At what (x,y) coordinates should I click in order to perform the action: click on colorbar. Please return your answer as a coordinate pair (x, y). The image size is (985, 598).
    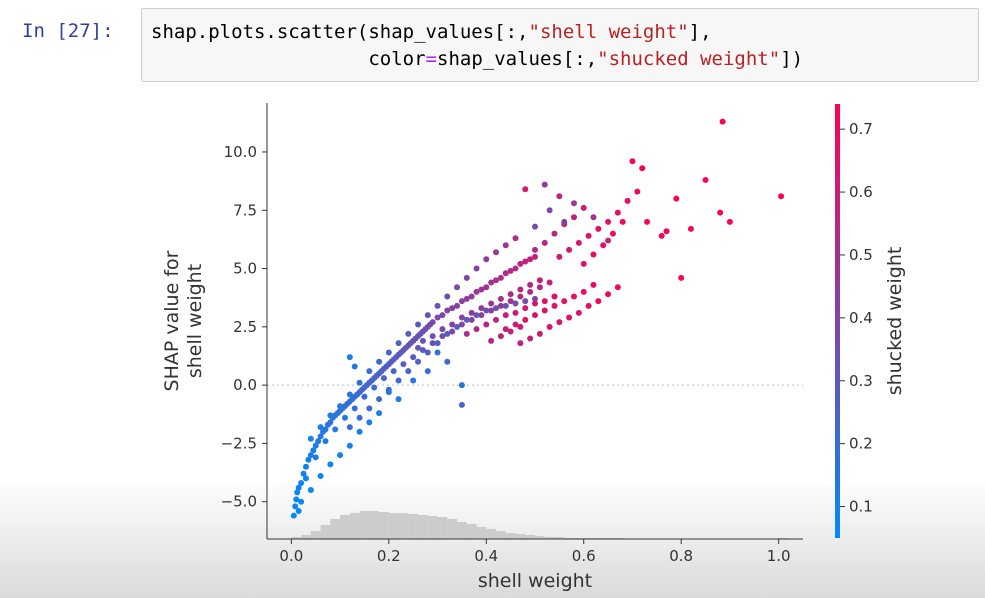
    Looking at the image, I should click on (837, 321).